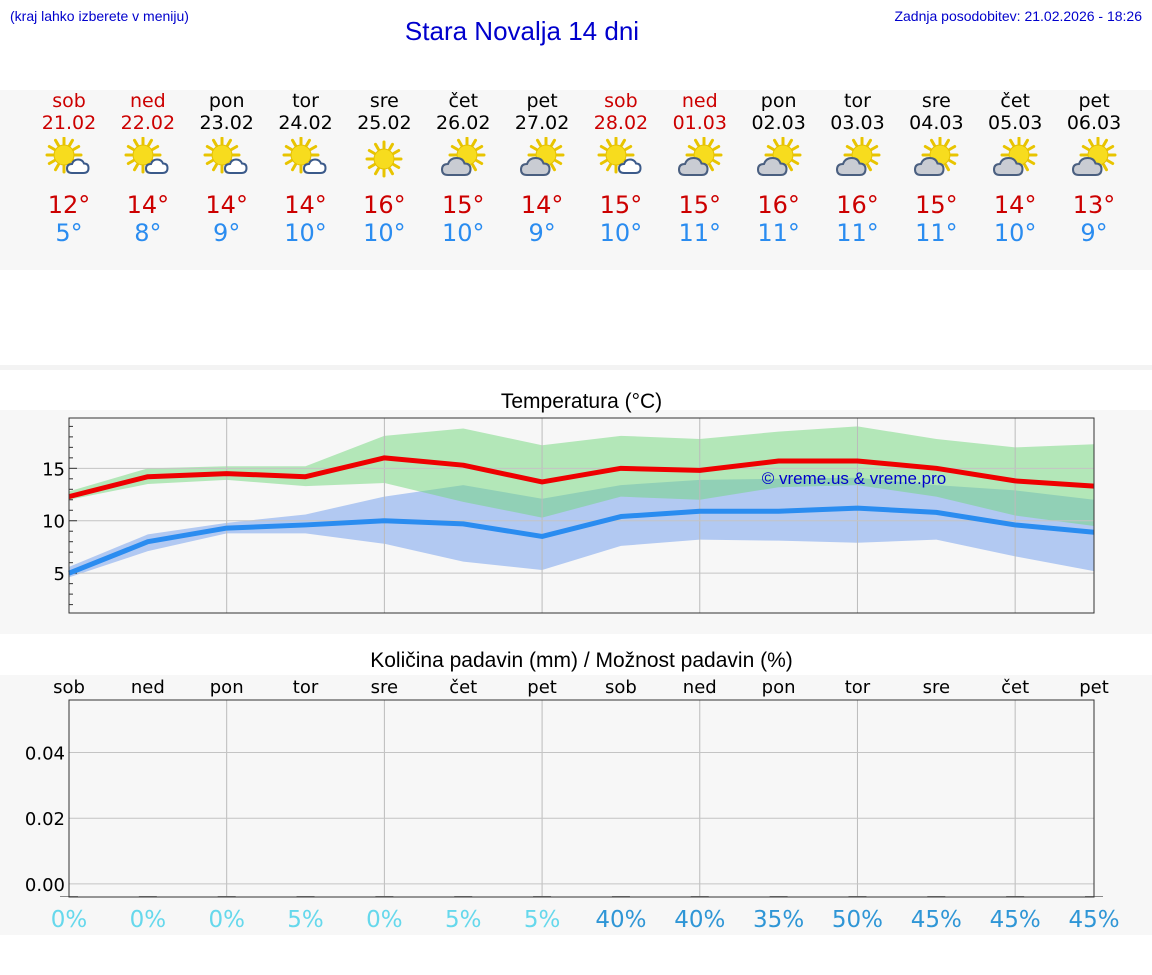 This screenshot has height=975, width=1152. Describe the element at coordinates (699, 101) in the screenshot. I see `day-name: ned` at that location.